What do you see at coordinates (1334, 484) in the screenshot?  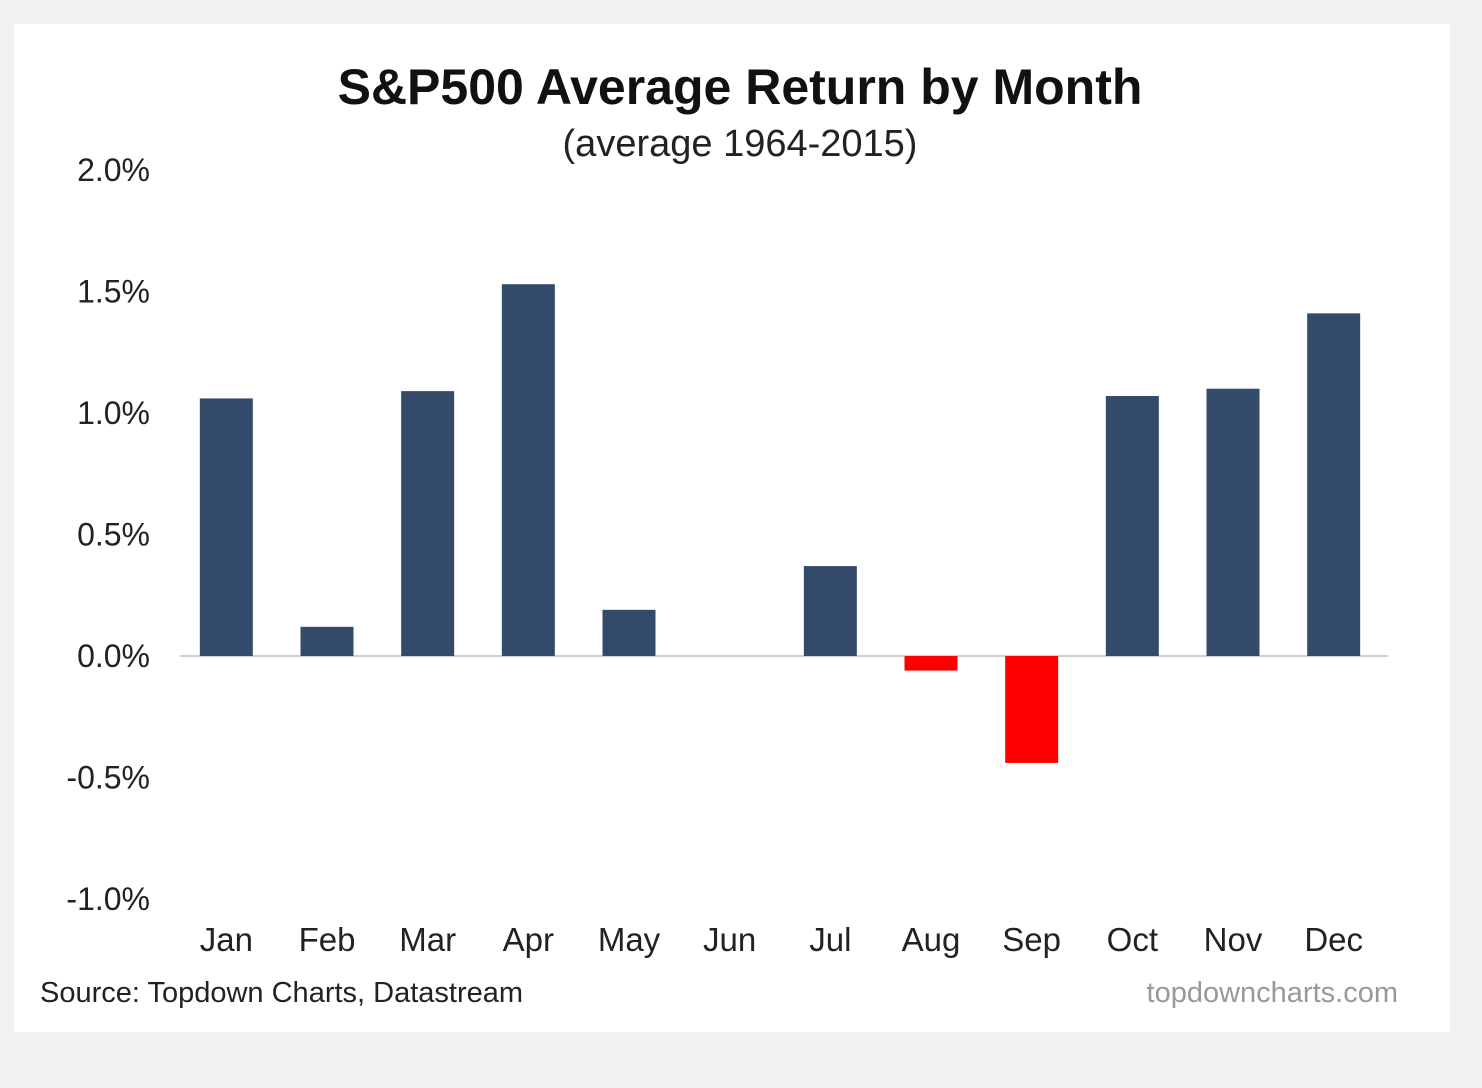 I see `bar-dec` at bounding box center [1334, 484].